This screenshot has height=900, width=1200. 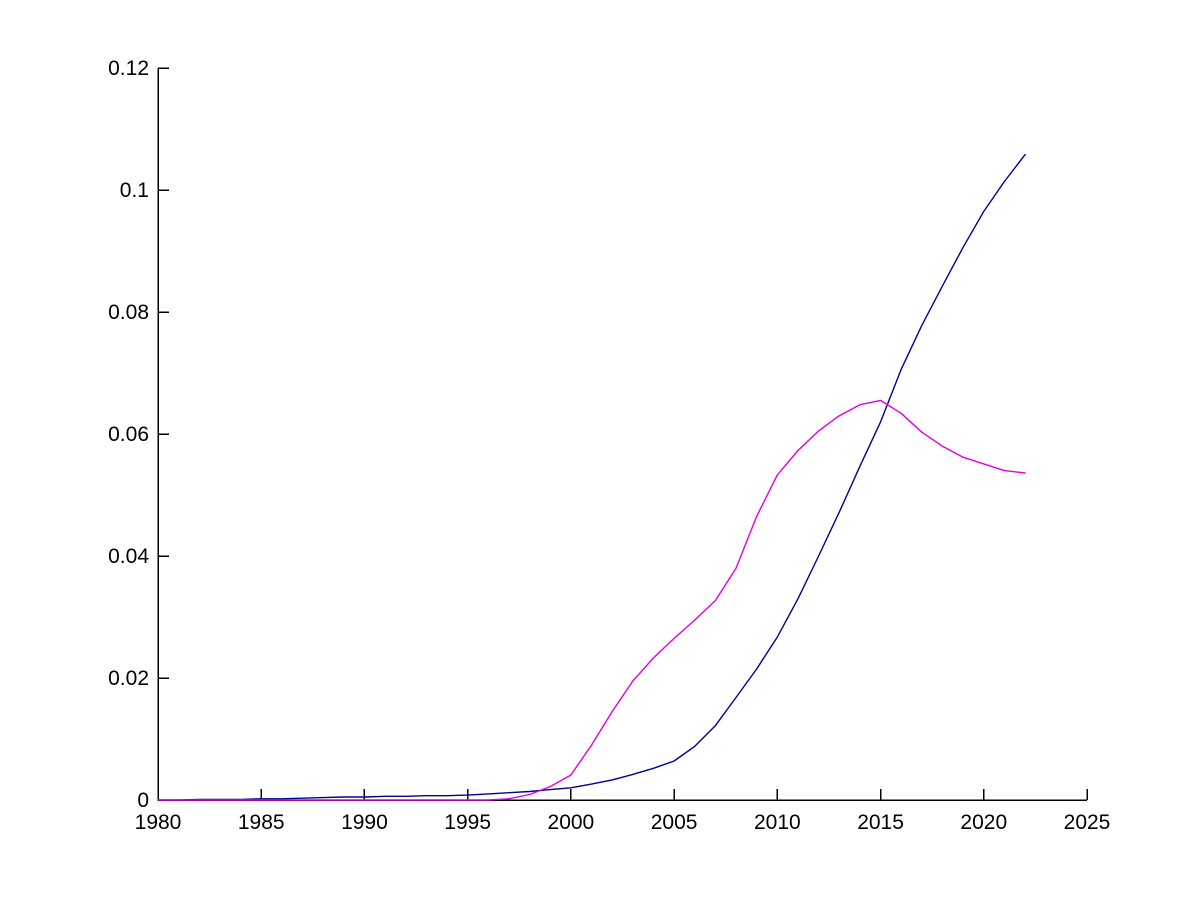 I want to click on x-tick-label: 2000, so click(x=571, y=822).